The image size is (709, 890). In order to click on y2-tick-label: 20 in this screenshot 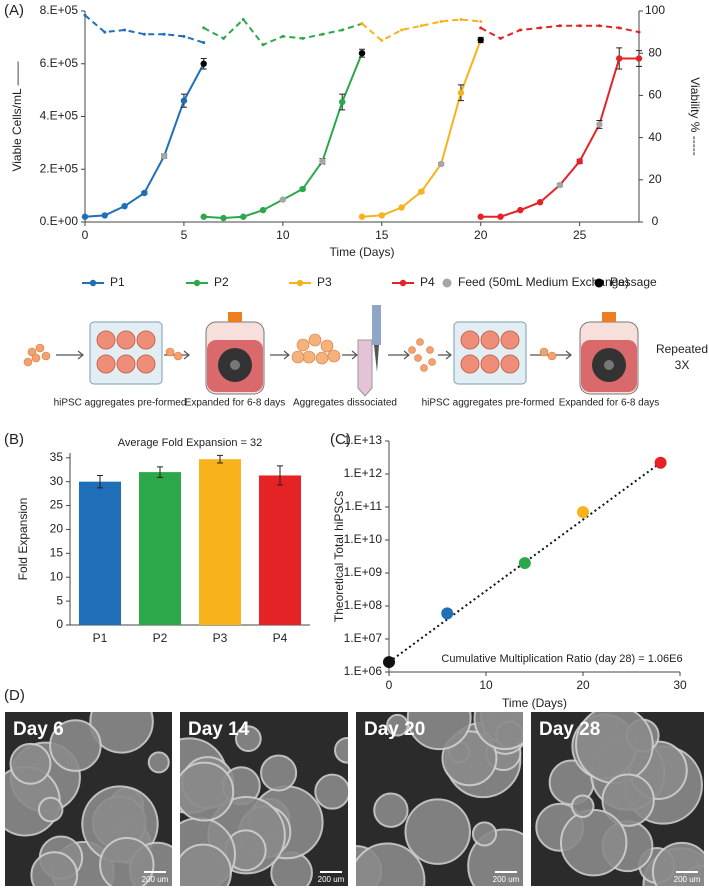, I will do `click(655, 179)`.